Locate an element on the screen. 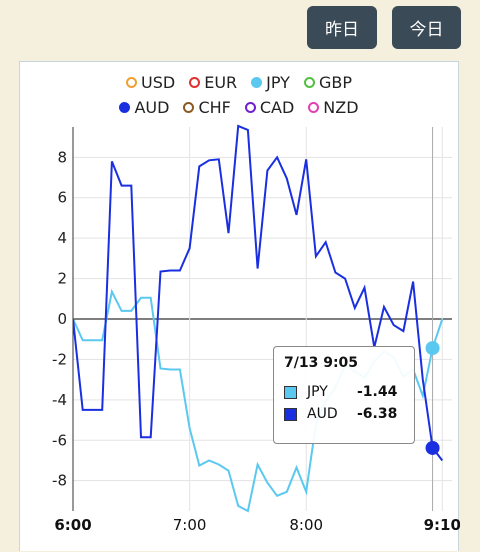 The height and width of the screenshot is (552, 480). legend-label: NZD is located at coordinates (341, 107).